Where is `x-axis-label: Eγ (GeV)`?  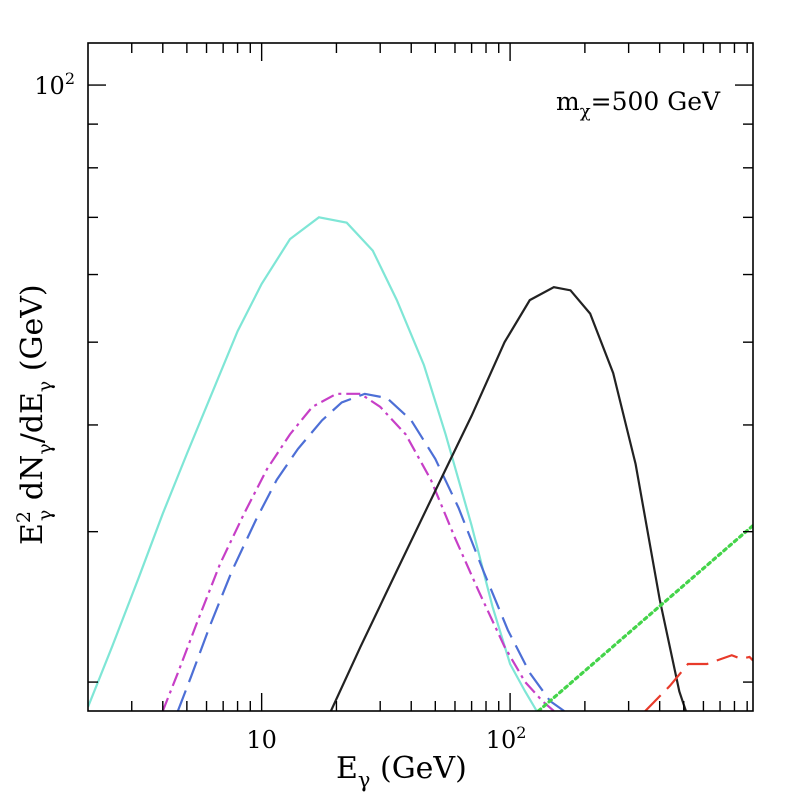 x-axis-label: Eγ (GeV) is located at coordinates (401, 771).